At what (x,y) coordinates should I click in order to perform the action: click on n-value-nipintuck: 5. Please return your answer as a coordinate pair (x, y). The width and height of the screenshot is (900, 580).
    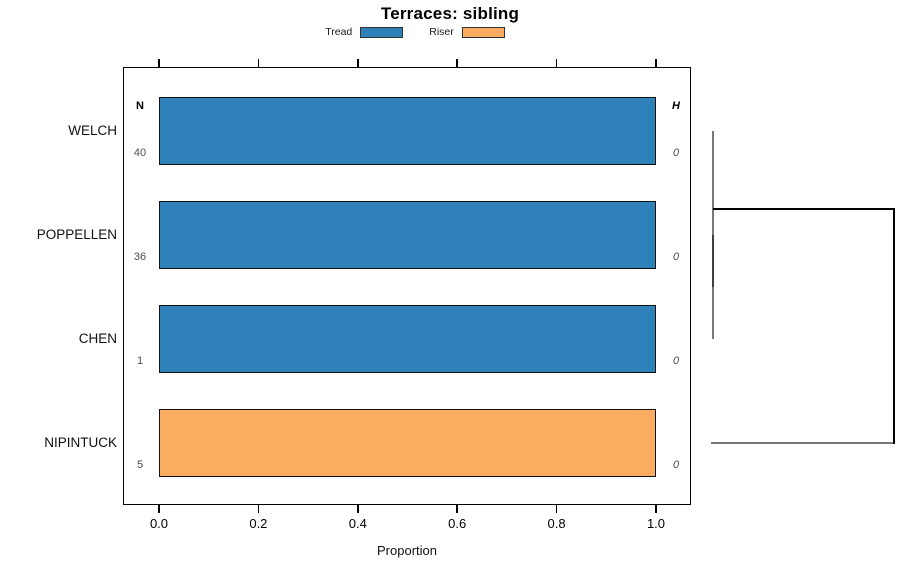
    Looking at the image, I should click on (140, 465).